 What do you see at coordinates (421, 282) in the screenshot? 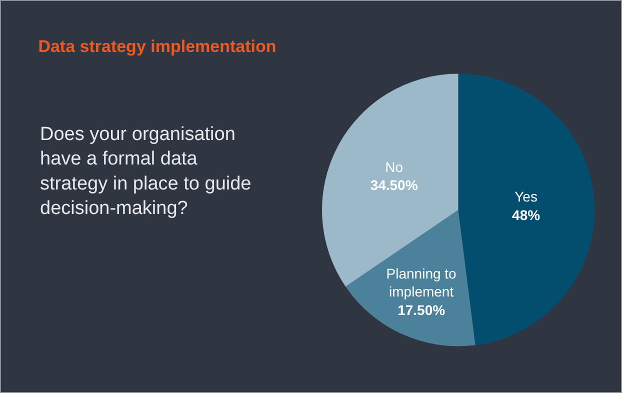
I see `slice-label: Planning to implement` at bounding box center [421, 282].